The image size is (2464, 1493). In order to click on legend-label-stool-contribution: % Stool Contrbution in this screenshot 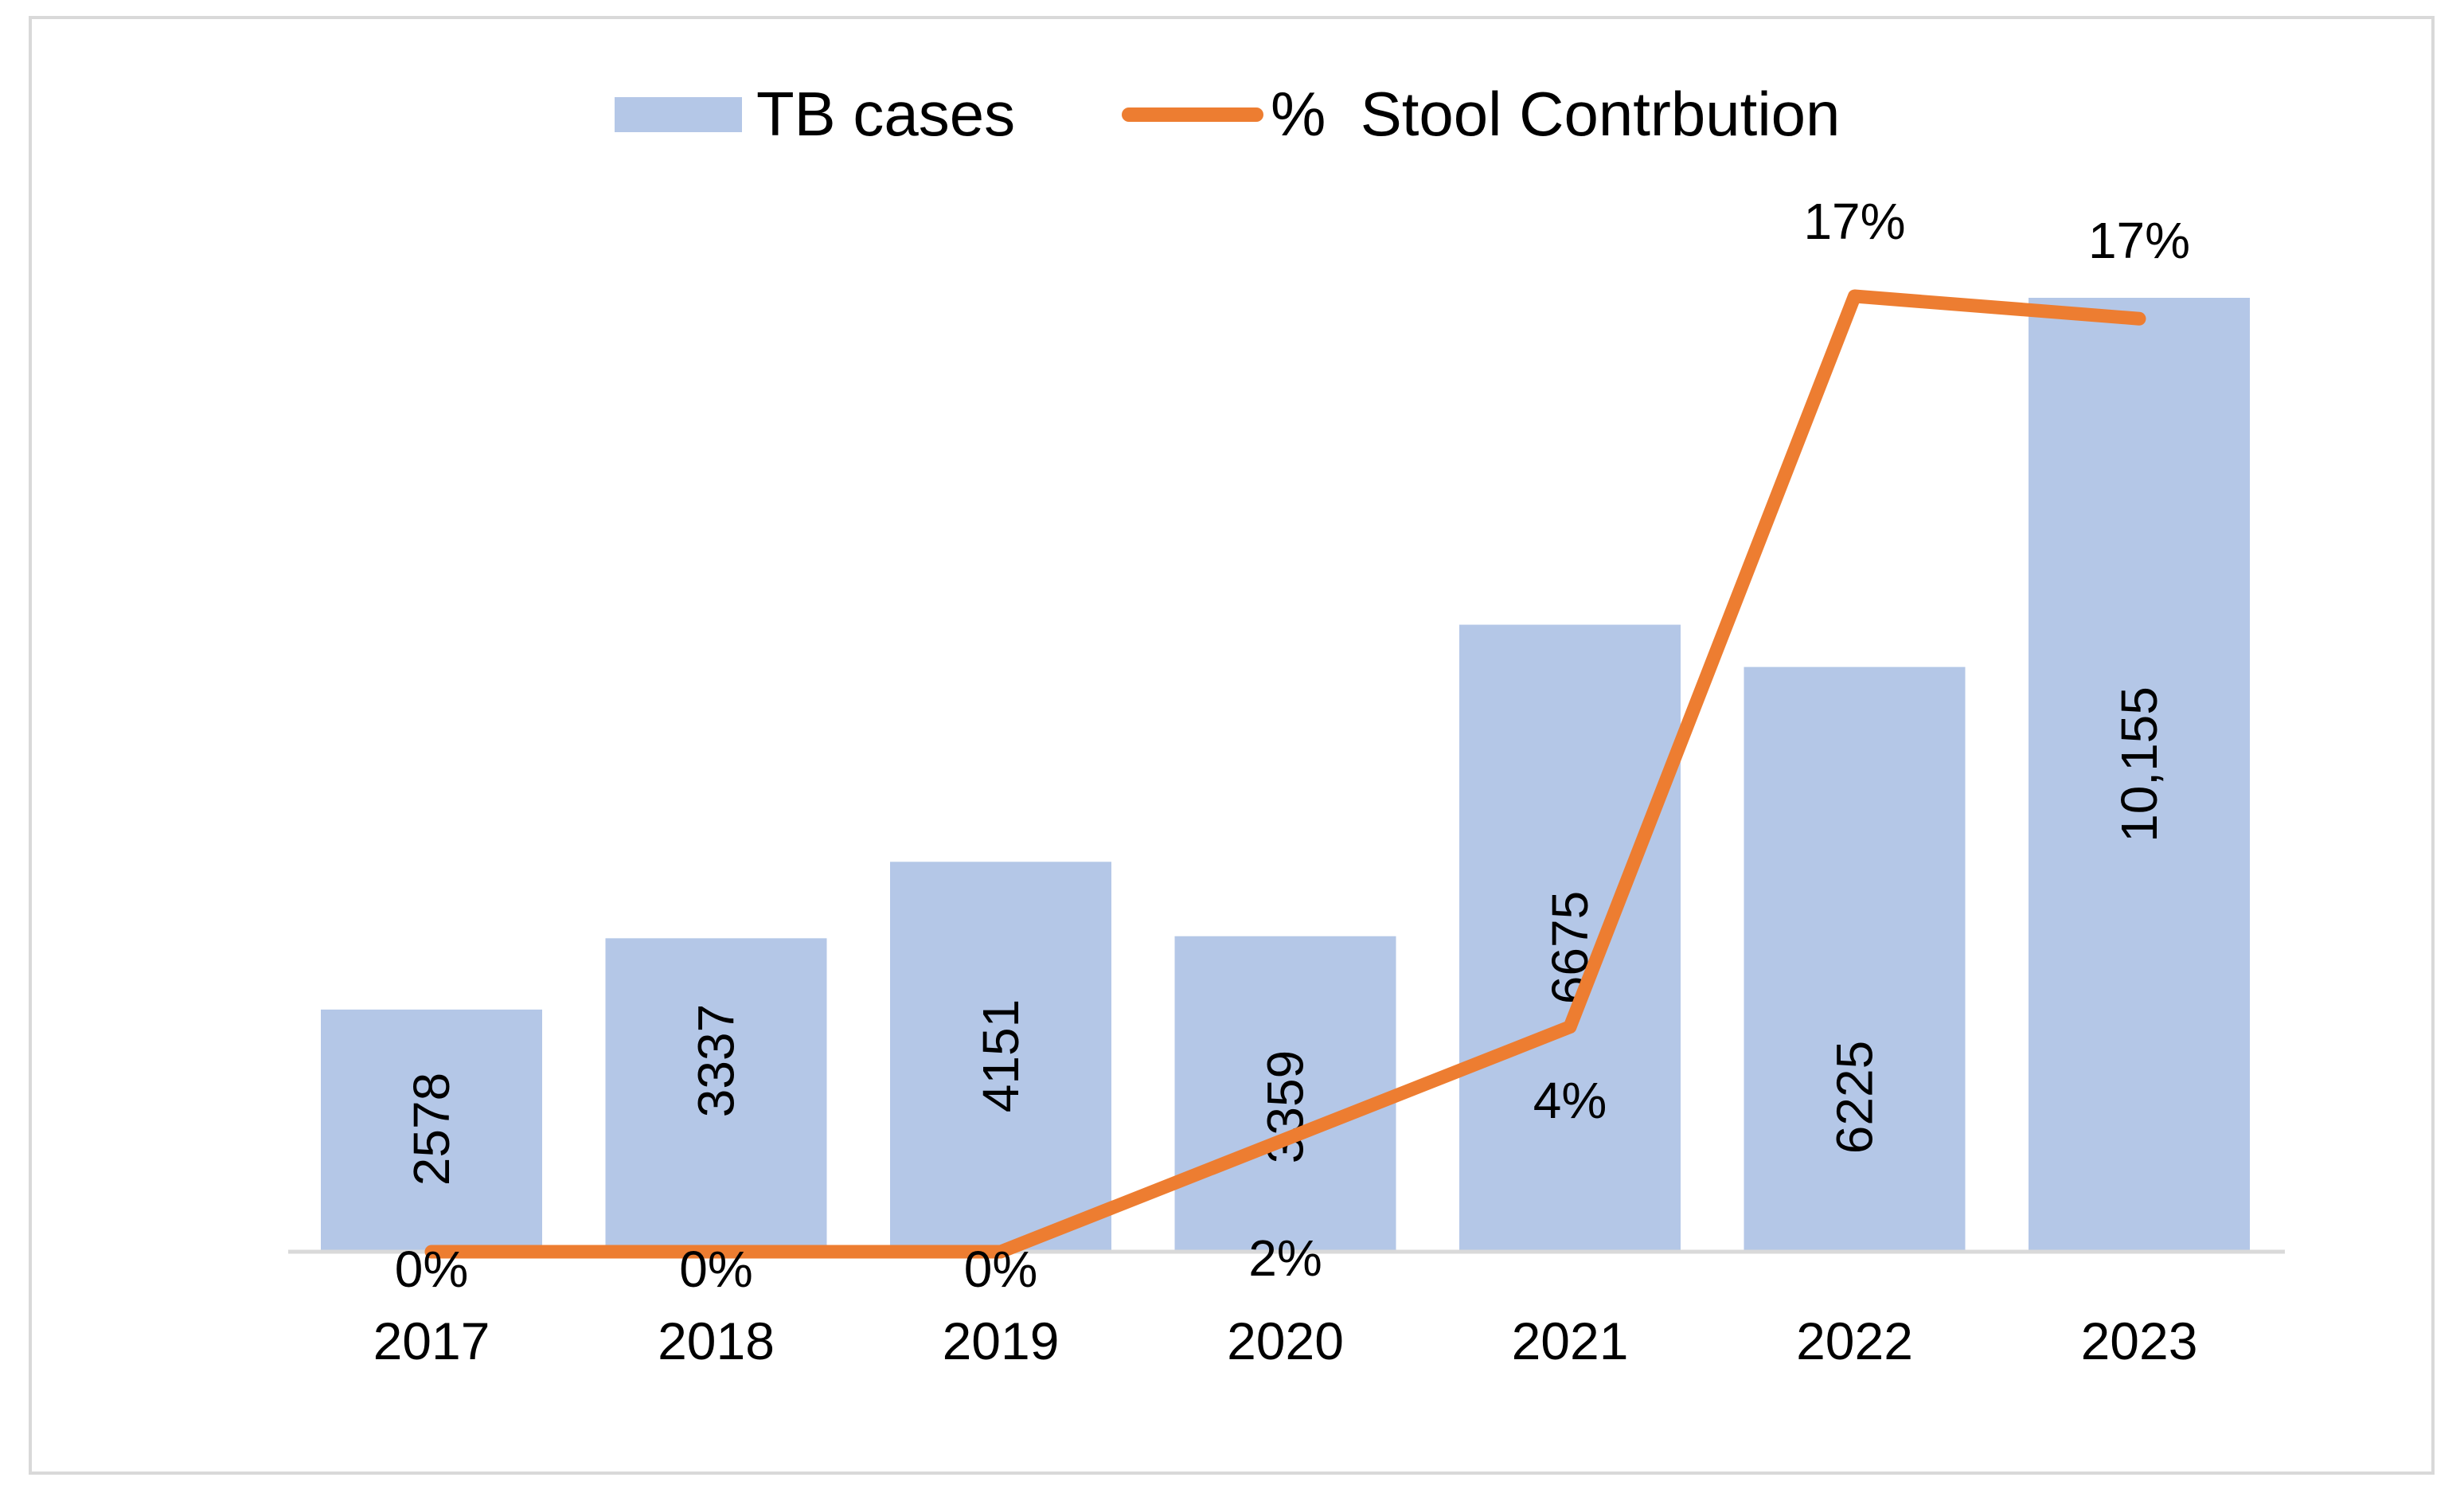, I will do `click(1555, 114)`.